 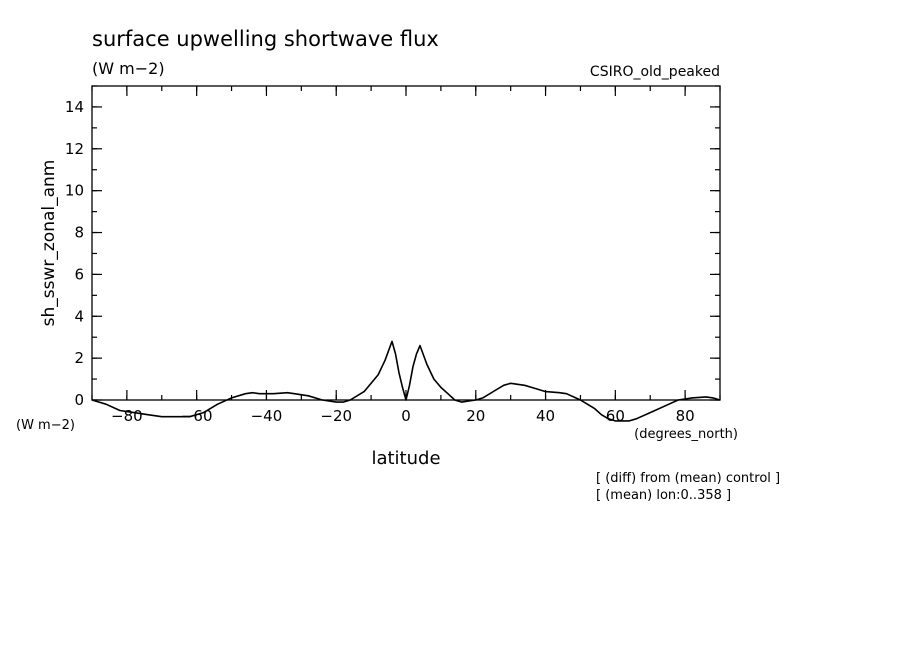 What do you see at coordinates (267, 416) in the screenshot?
I see `x-tick-label: −40` at bounding box center [267, 416].